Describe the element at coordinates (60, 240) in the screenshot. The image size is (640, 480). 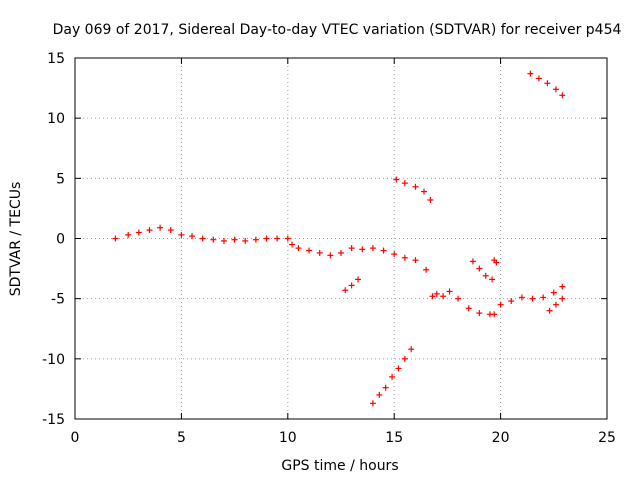
I see `y-tick-label: 0` at that location.